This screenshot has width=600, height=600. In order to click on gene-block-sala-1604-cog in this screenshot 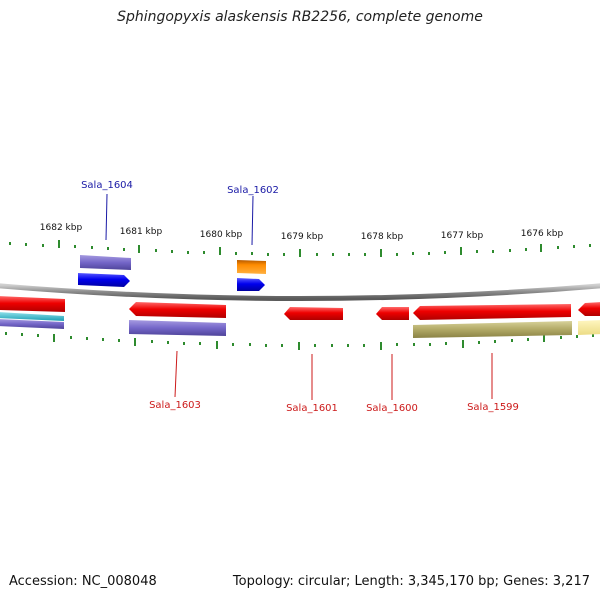, I will do `click(105, 262)`.